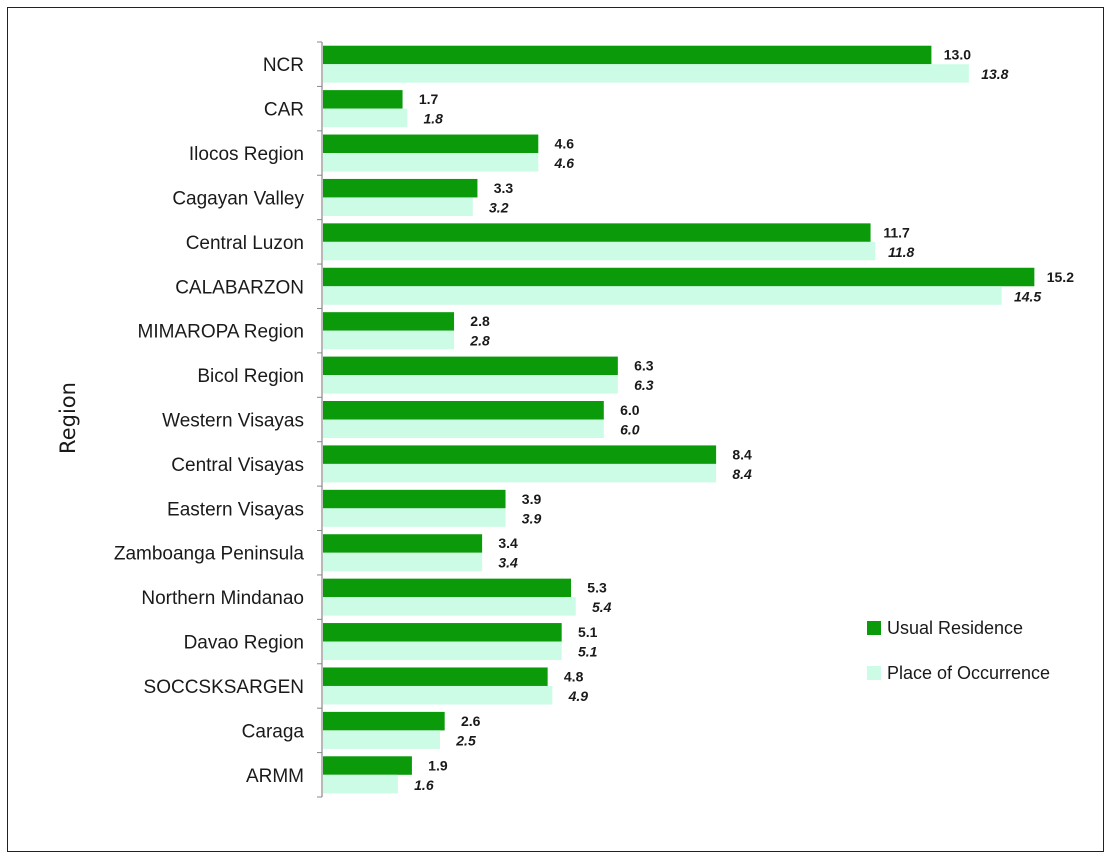 This screenshot has width=1108, height=852. Describe the element at coordinates (239, 287) in the screenshot. I see `category-label: CALABARZON` at that location.